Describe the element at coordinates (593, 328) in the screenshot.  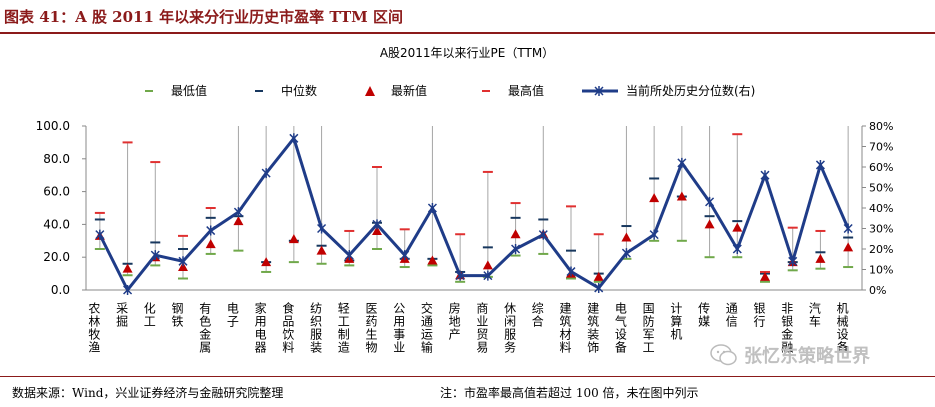
I see `category-label: 建筑装饰` at that location.